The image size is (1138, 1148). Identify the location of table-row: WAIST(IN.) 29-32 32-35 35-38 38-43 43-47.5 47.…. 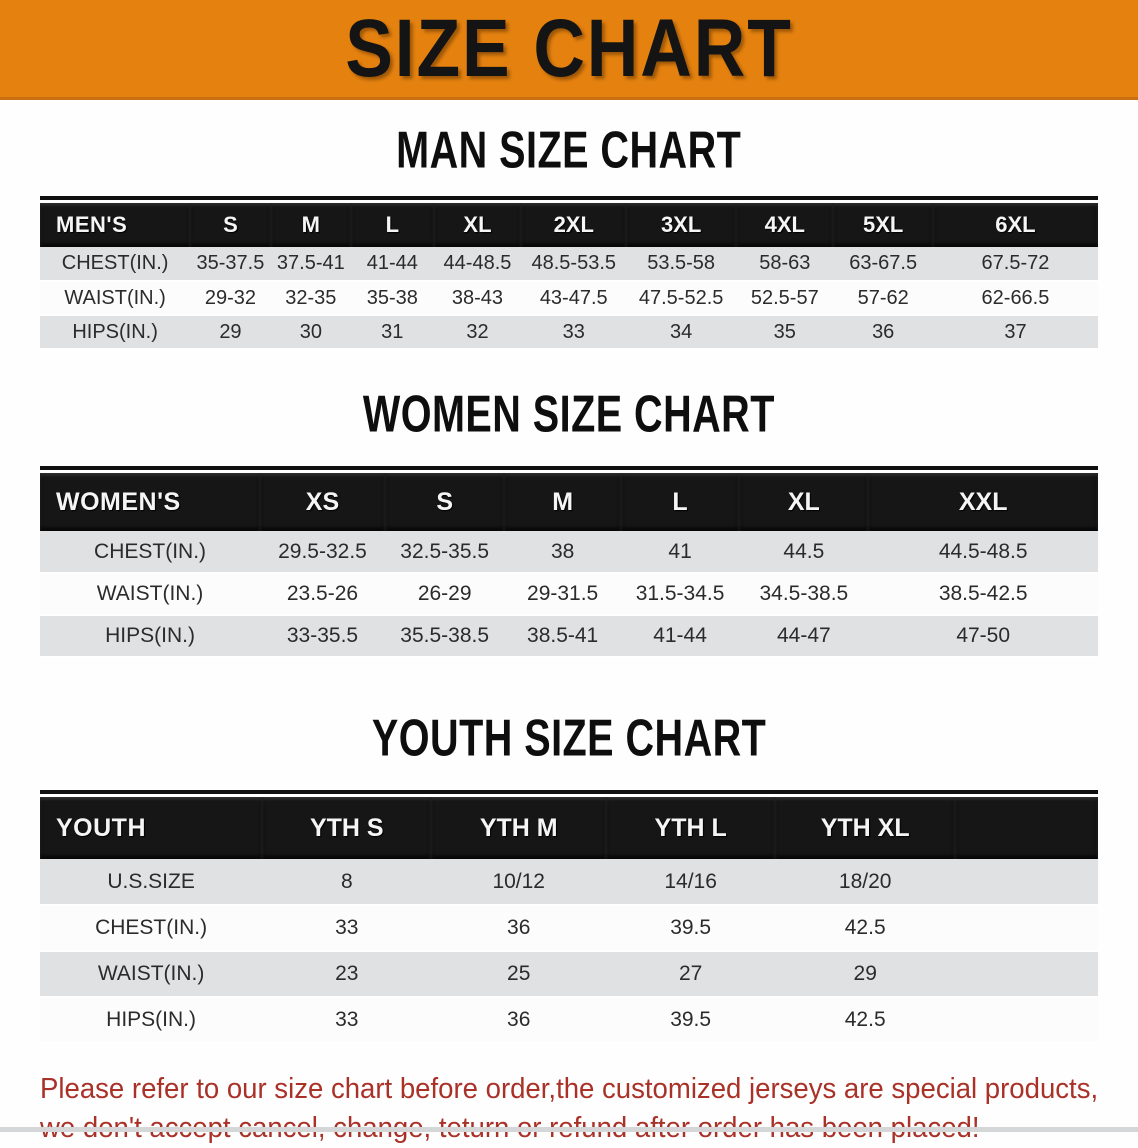
(569, 298).